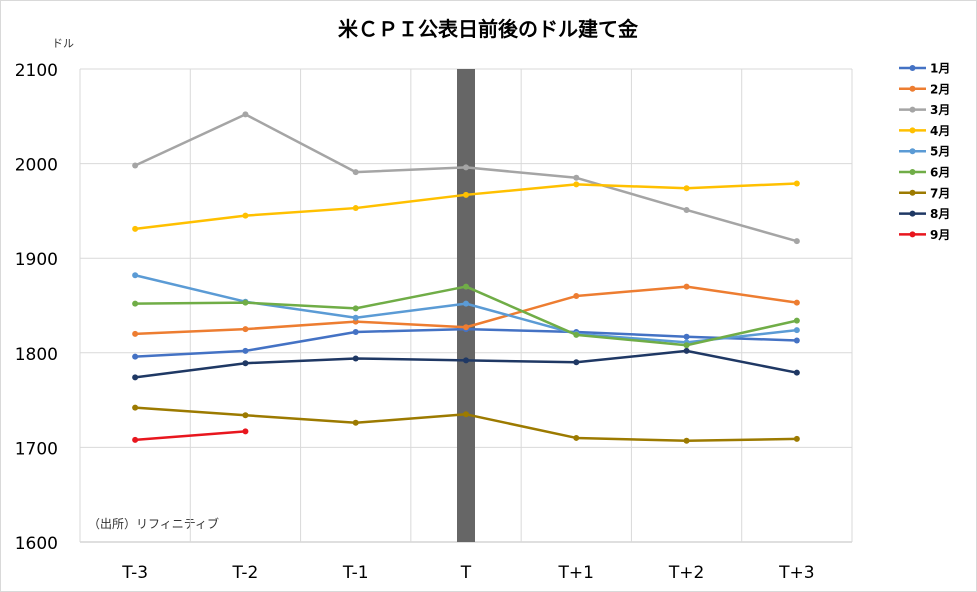 The height and width of the screenshot is (592, 977). I want to click on legend-item: 9月, so click(924, 235).